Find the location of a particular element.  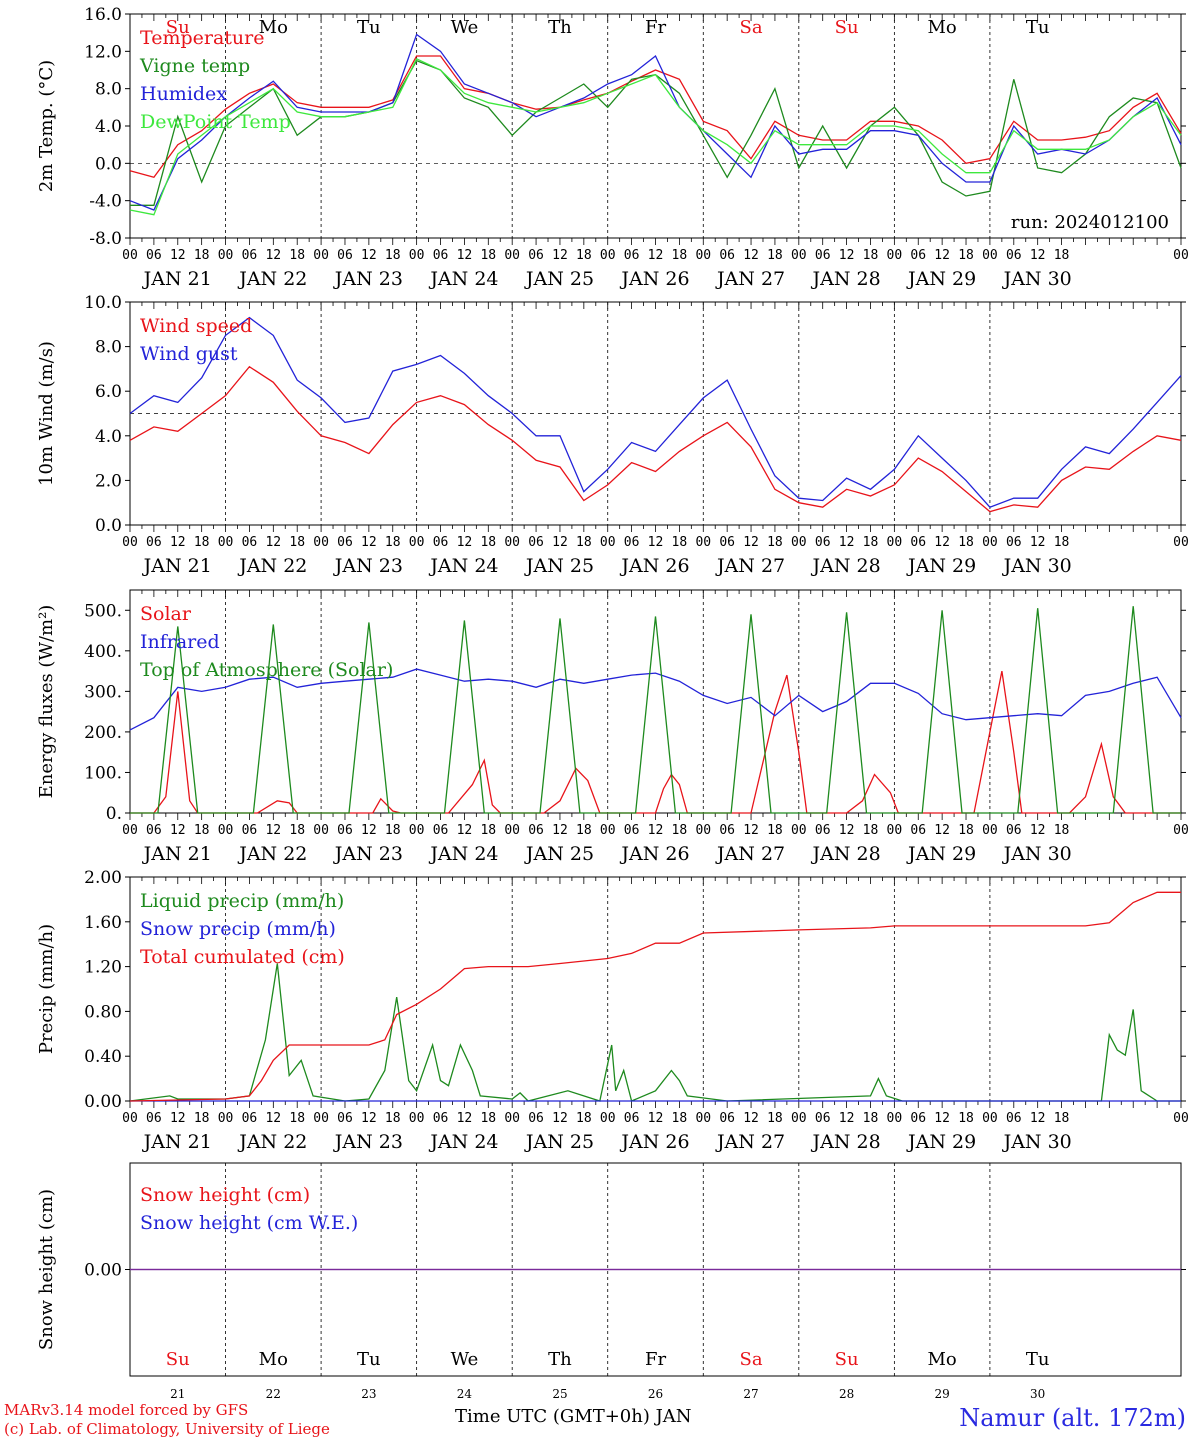

legend-entry: Total cumulated (cm) is located at coordinates (242, 957).